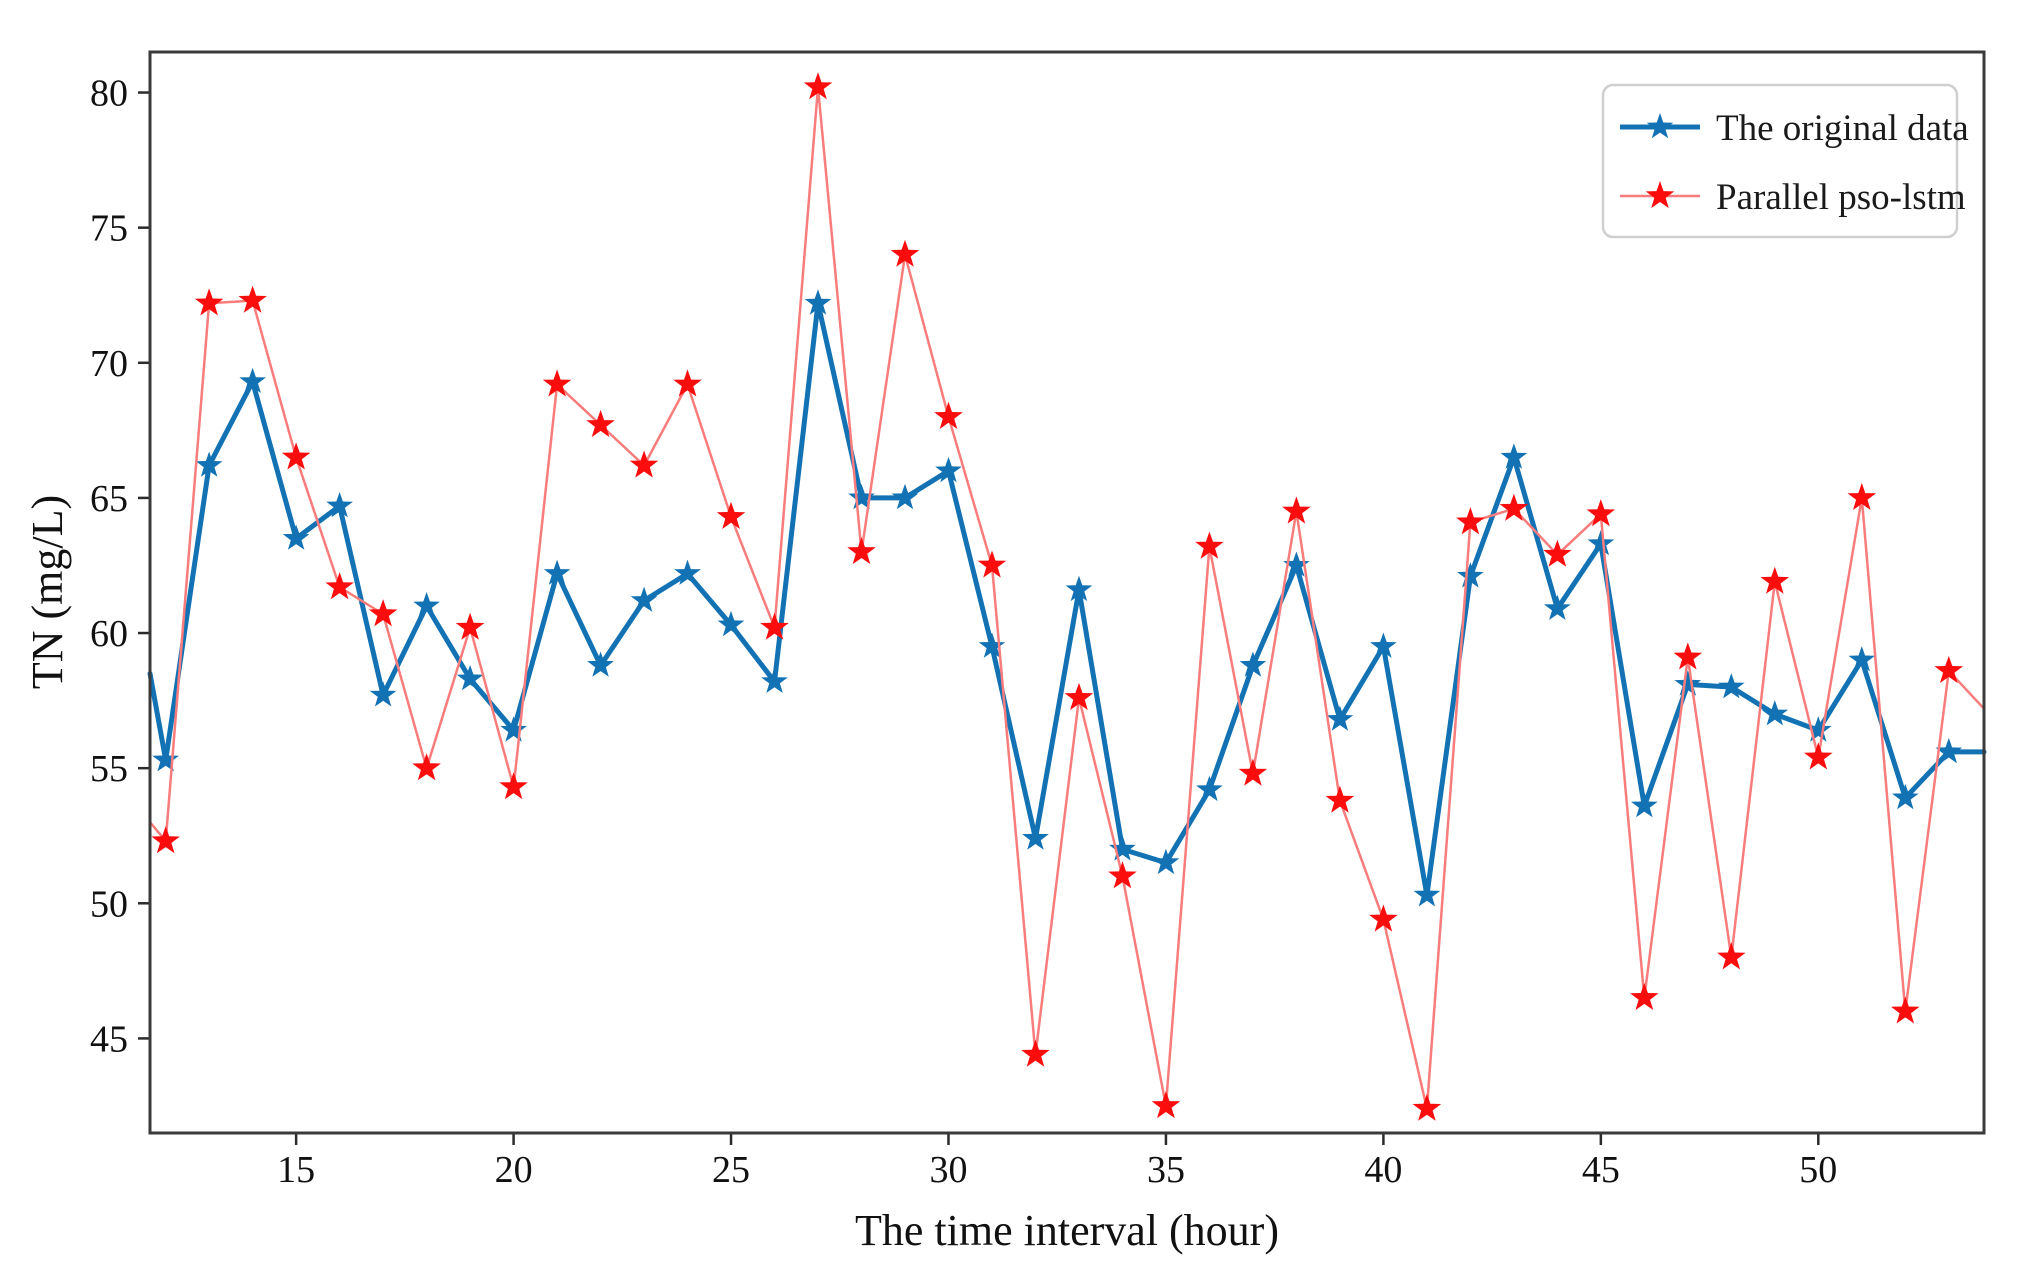 The width and height of the screenshot is (2030, 1270). What do you see at coordinates (948, 1170) in the screenshot?
I see `x-tick-label: 30` at bounding box center [948, 1170].